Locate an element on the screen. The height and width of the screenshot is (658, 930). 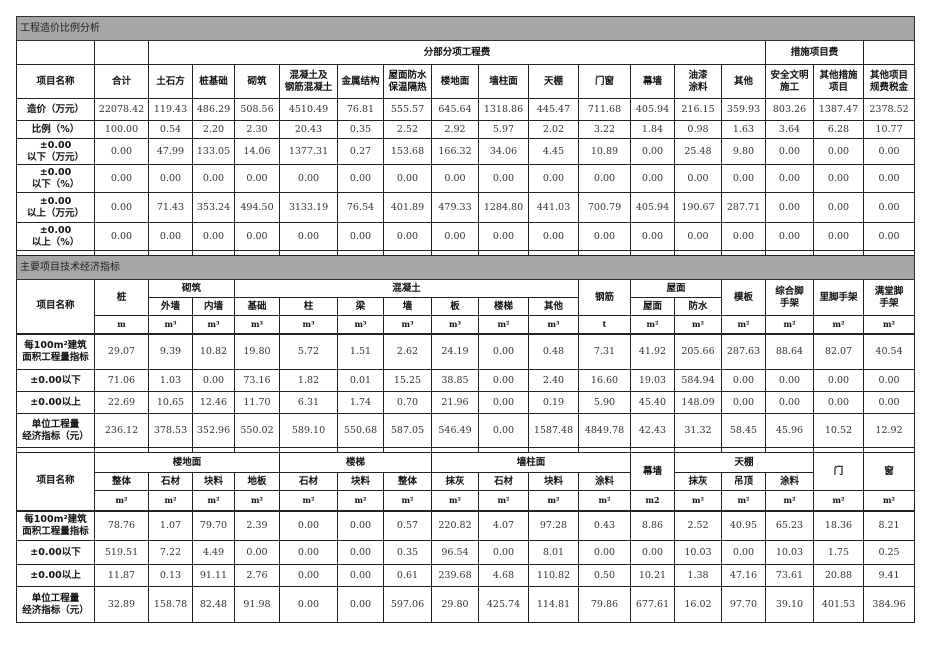
value-cell: 29.80 is located at coordinates (455, 604).